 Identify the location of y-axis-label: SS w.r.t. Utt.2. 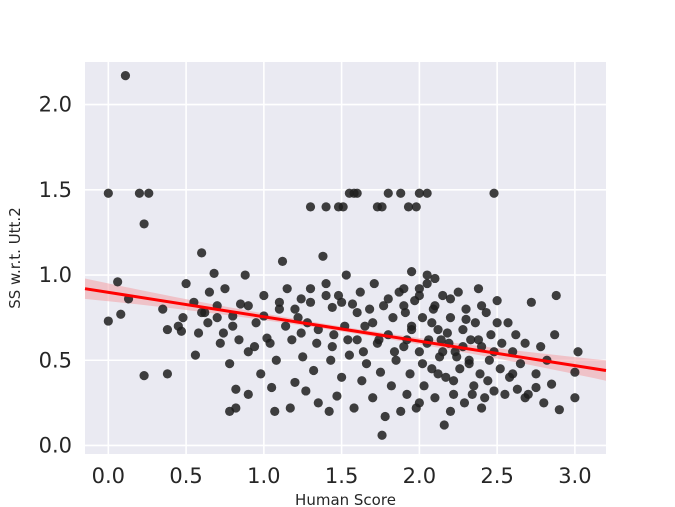
(15, 258).